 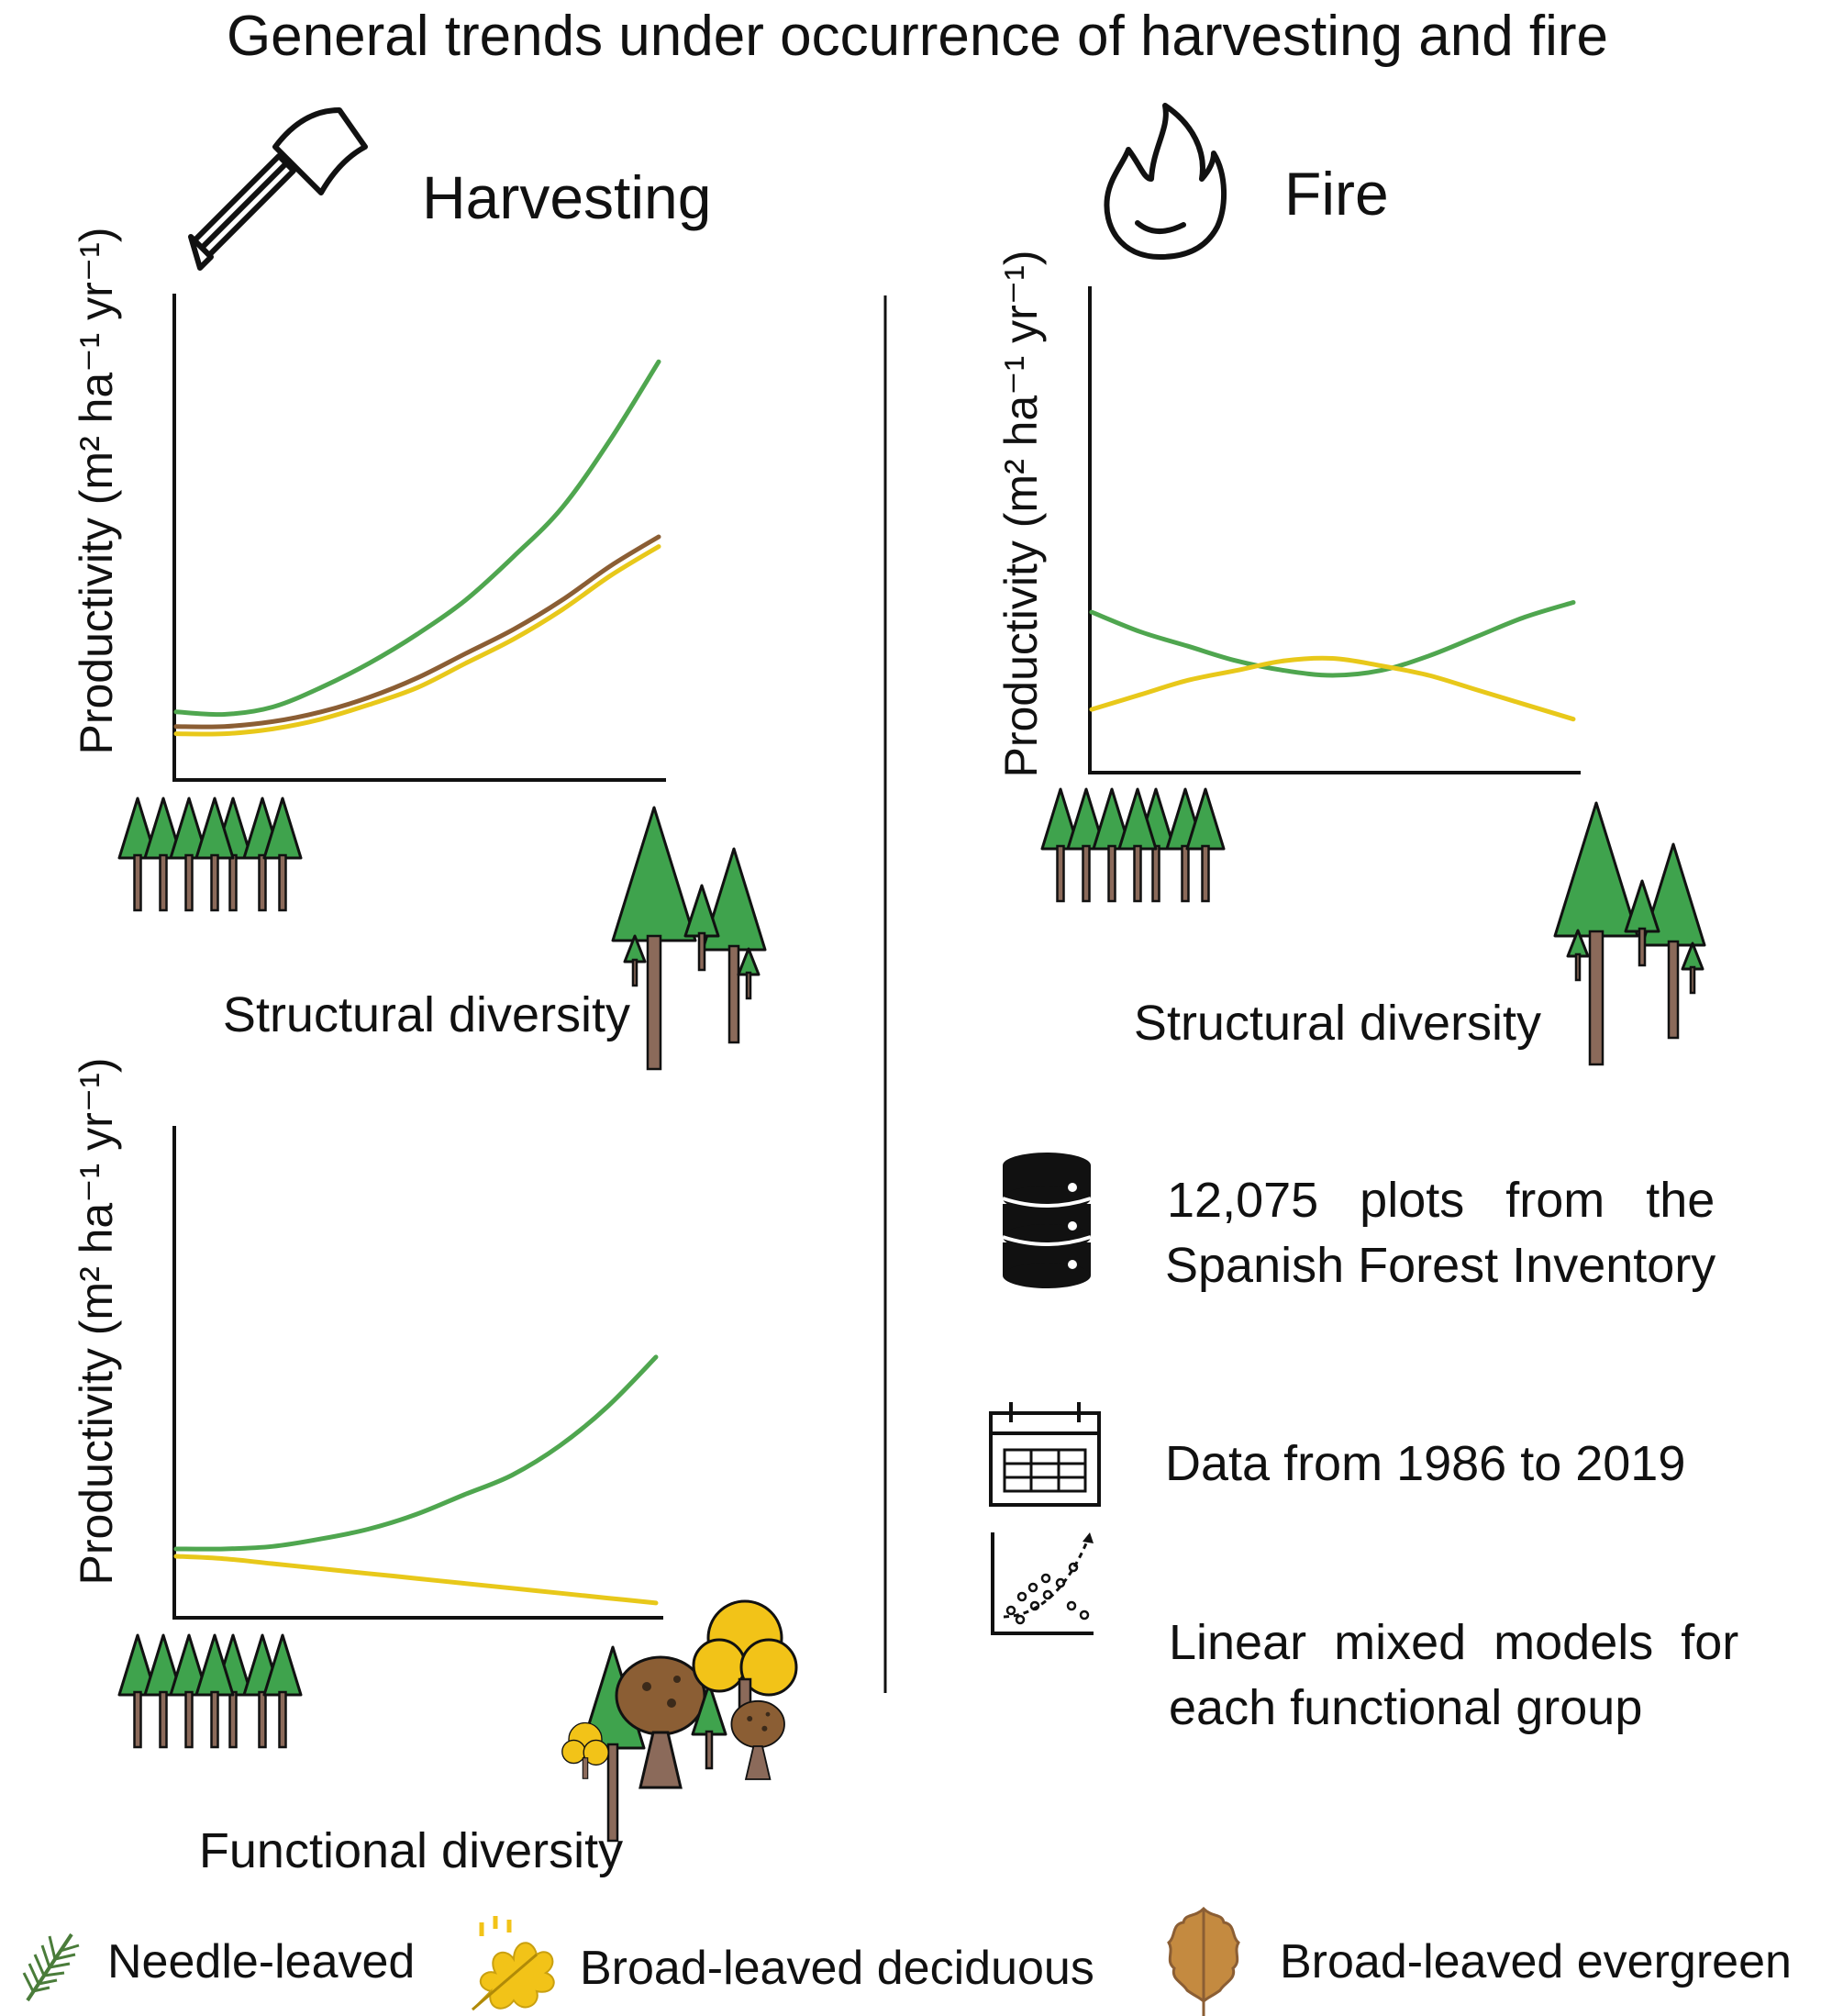 I want to click on legend-evergreen-label: Broad-leaved evergreen, so click(x=1536, y=1961).